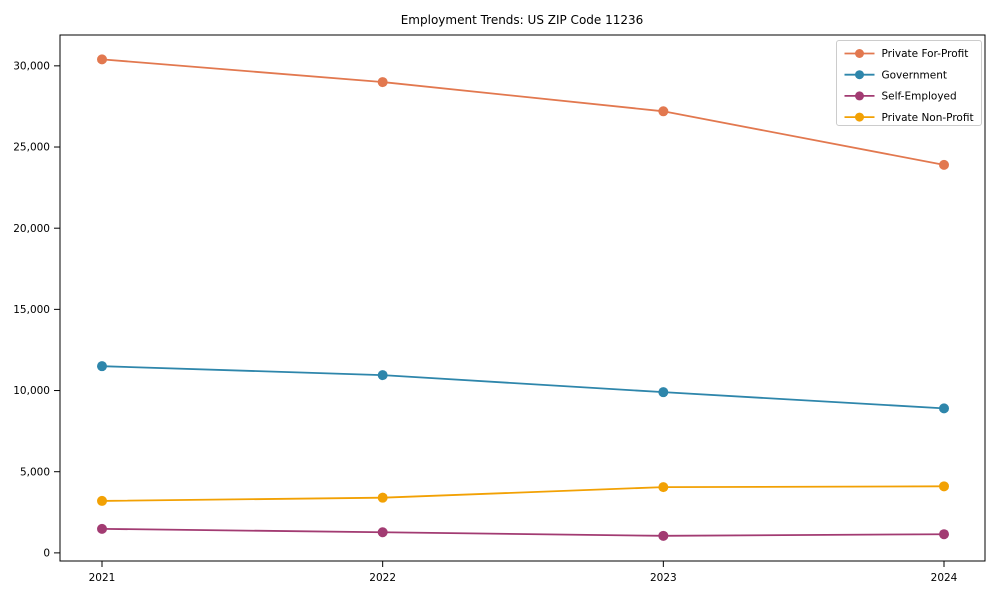 The height and width of the screenshot is (600, 1000). What do you see at coordinates (46, 554) in the screenshot?
I see `y-tick-label: 0` at bounding box center [46, 554].